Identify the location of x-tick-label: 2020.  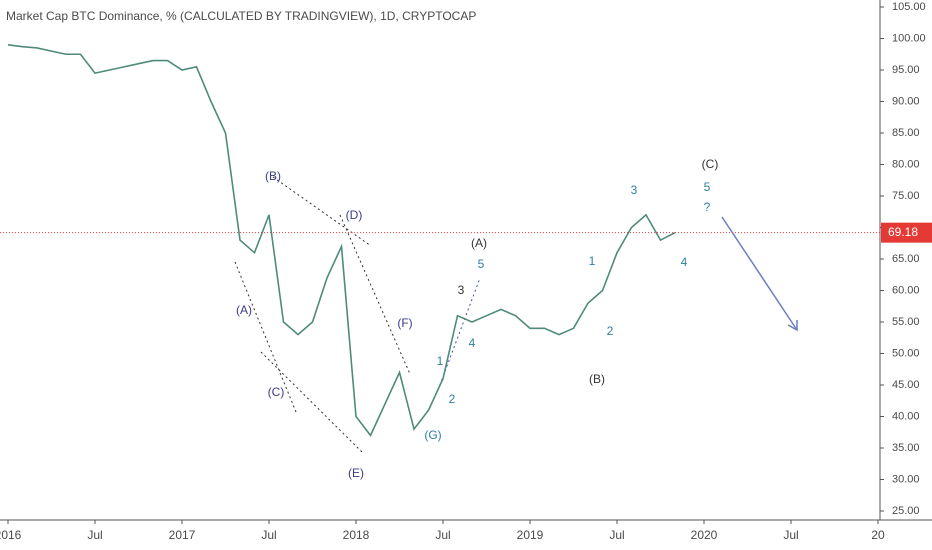
(704, 535).